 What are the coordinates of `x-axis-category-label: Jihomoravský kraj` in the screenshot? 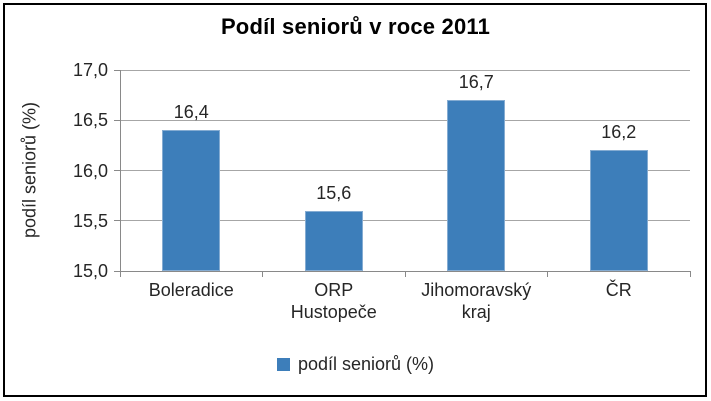 It's located at (476, 301).